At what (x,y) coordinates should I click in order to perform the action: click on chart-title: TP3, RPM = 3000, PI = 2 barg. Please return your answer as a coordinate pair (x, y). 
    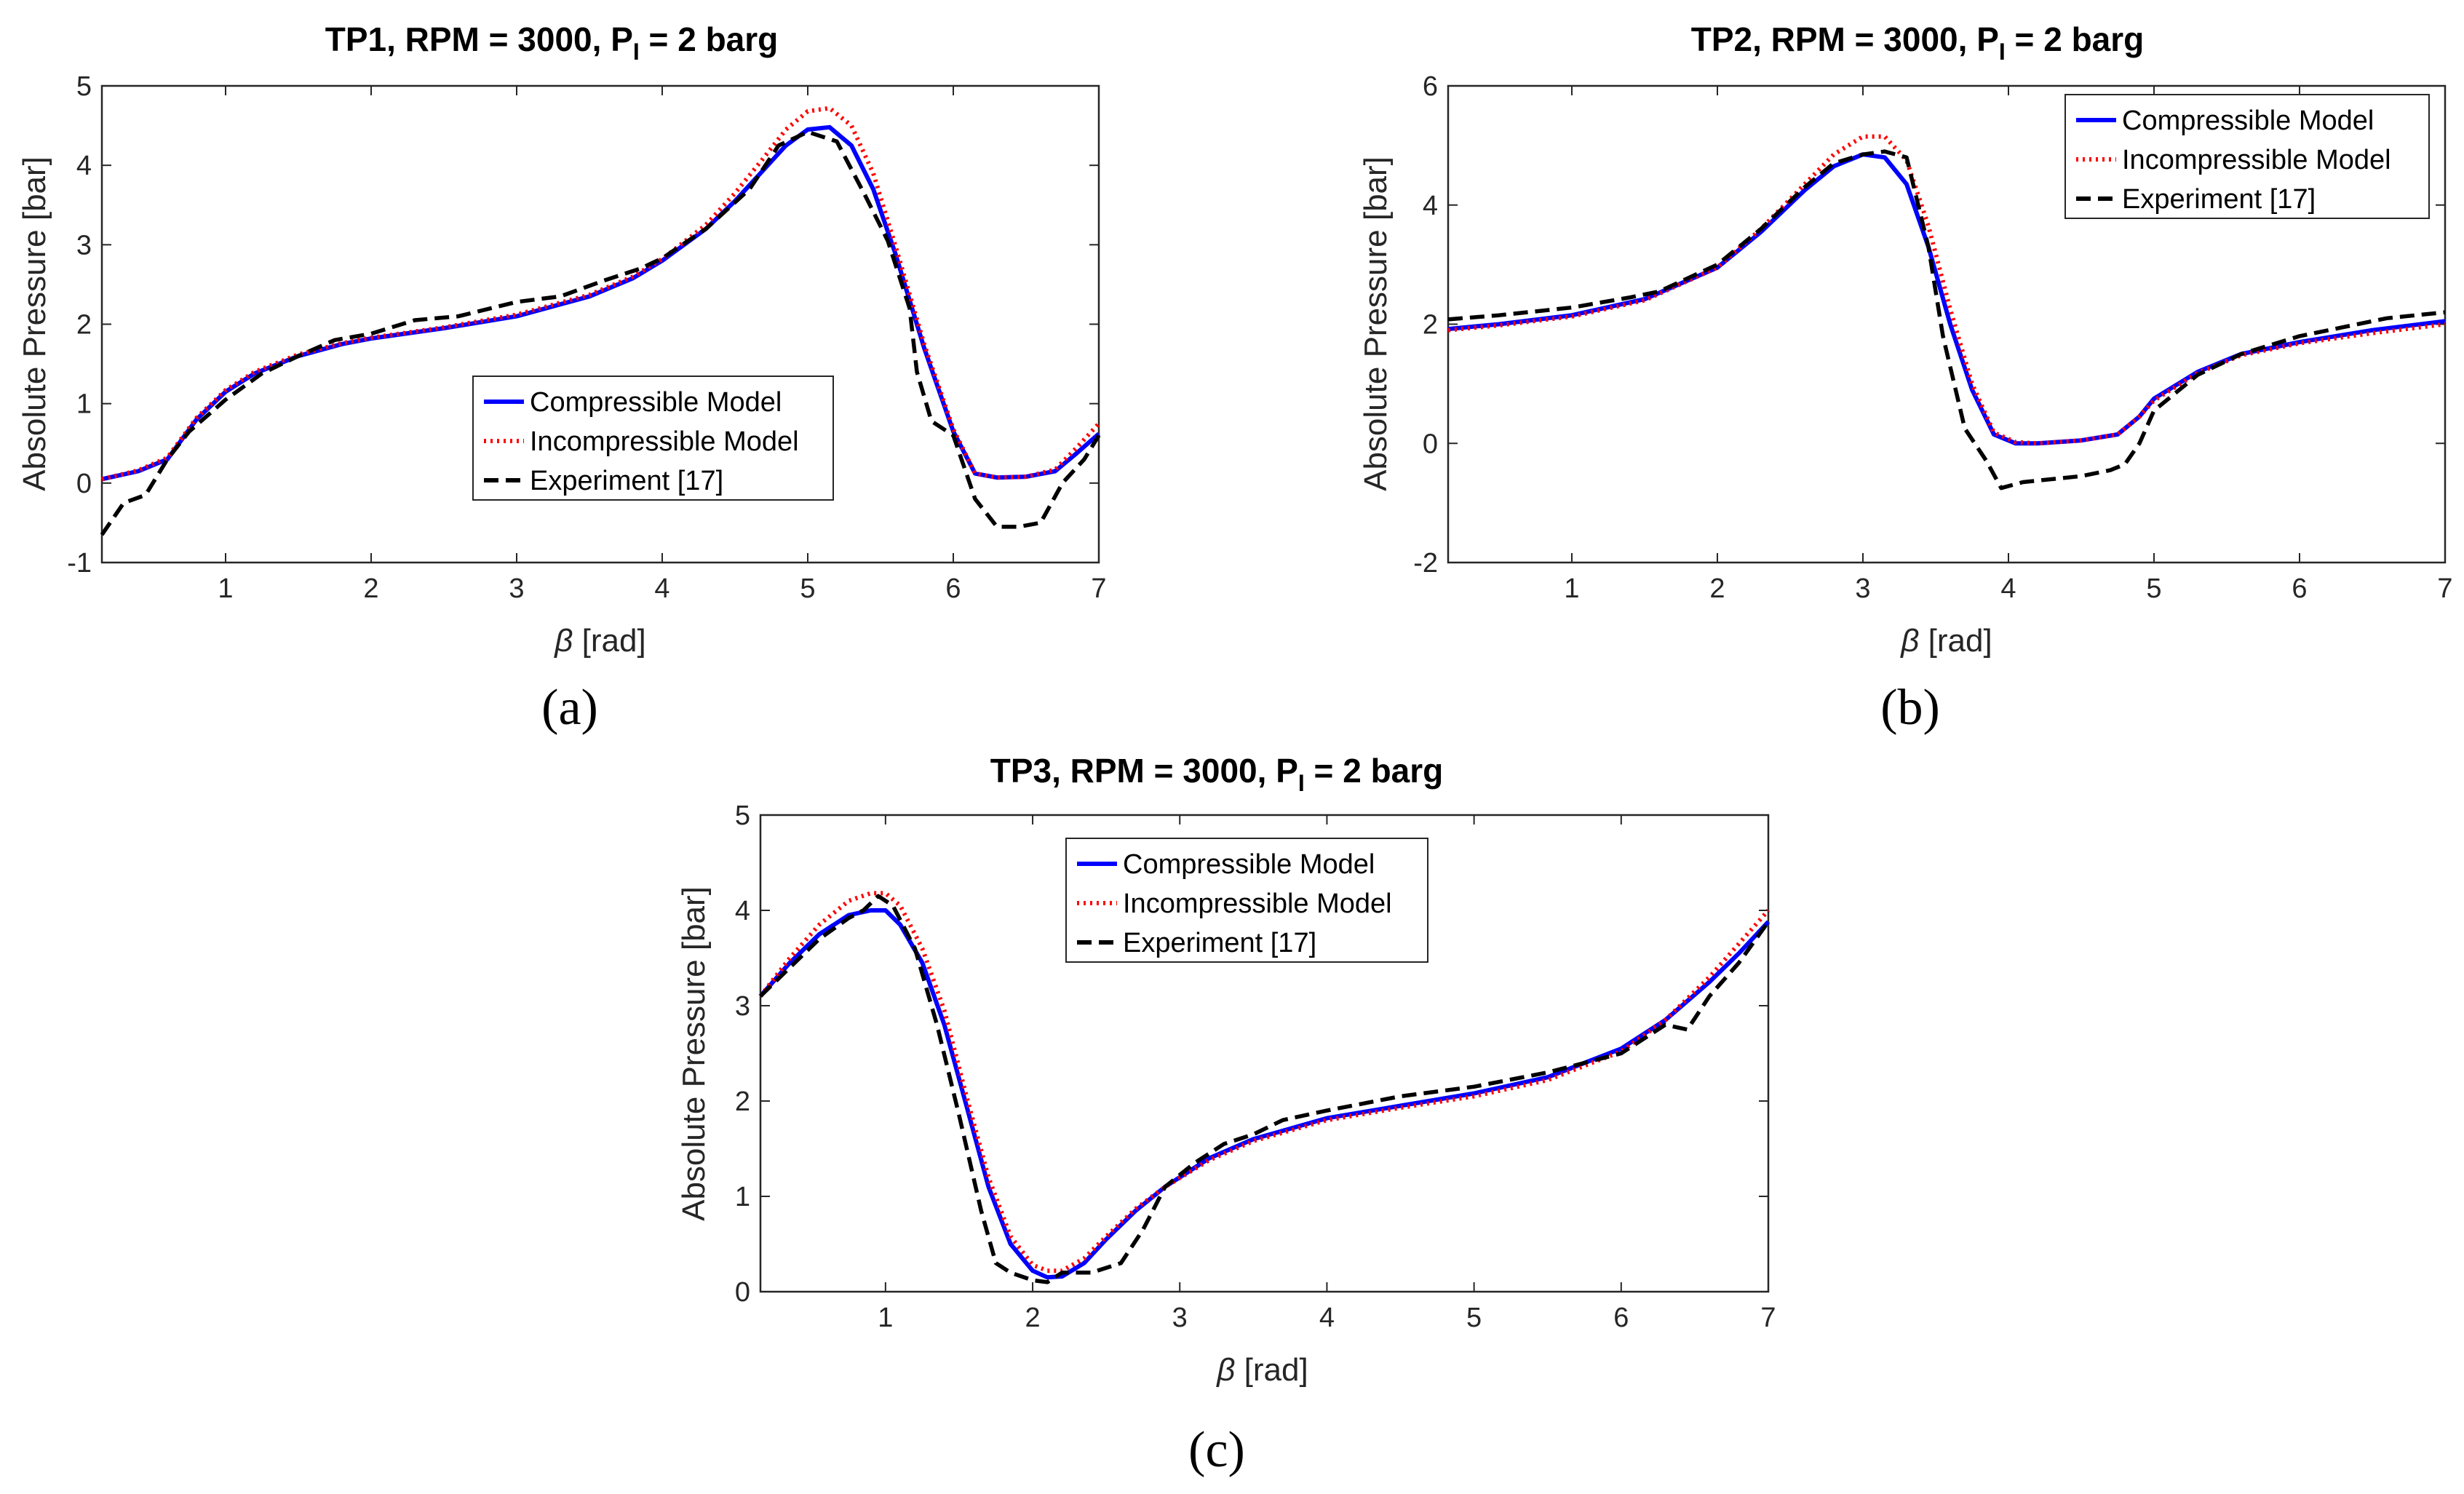
    Looking at the image, I should click on (1217, 774).